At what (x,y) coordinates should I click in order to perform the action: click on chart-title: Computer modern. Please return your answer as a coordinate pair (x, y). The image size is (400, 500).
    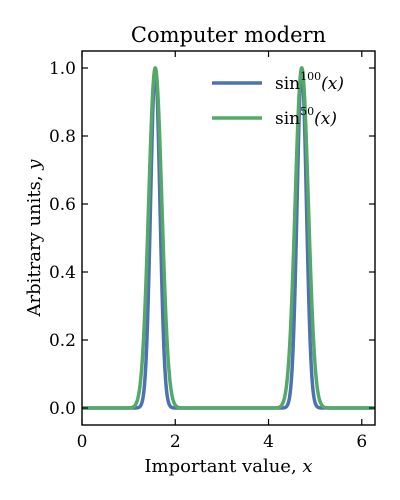
    Looking at the image, I should click on (228, 35).